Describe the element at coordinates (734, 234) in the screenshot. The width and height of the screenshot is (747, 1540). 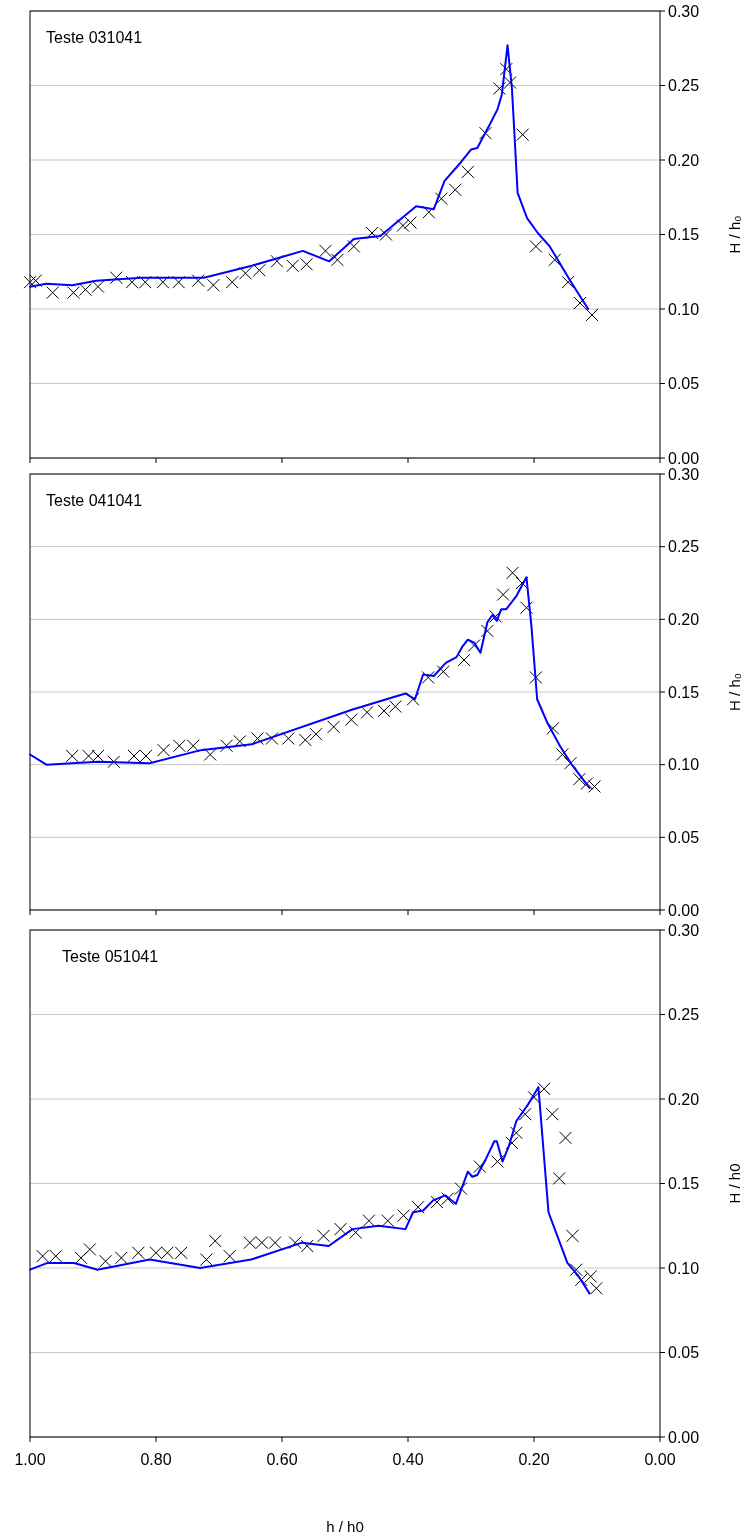
I see `y-axis-title: H / h₀` at that location.